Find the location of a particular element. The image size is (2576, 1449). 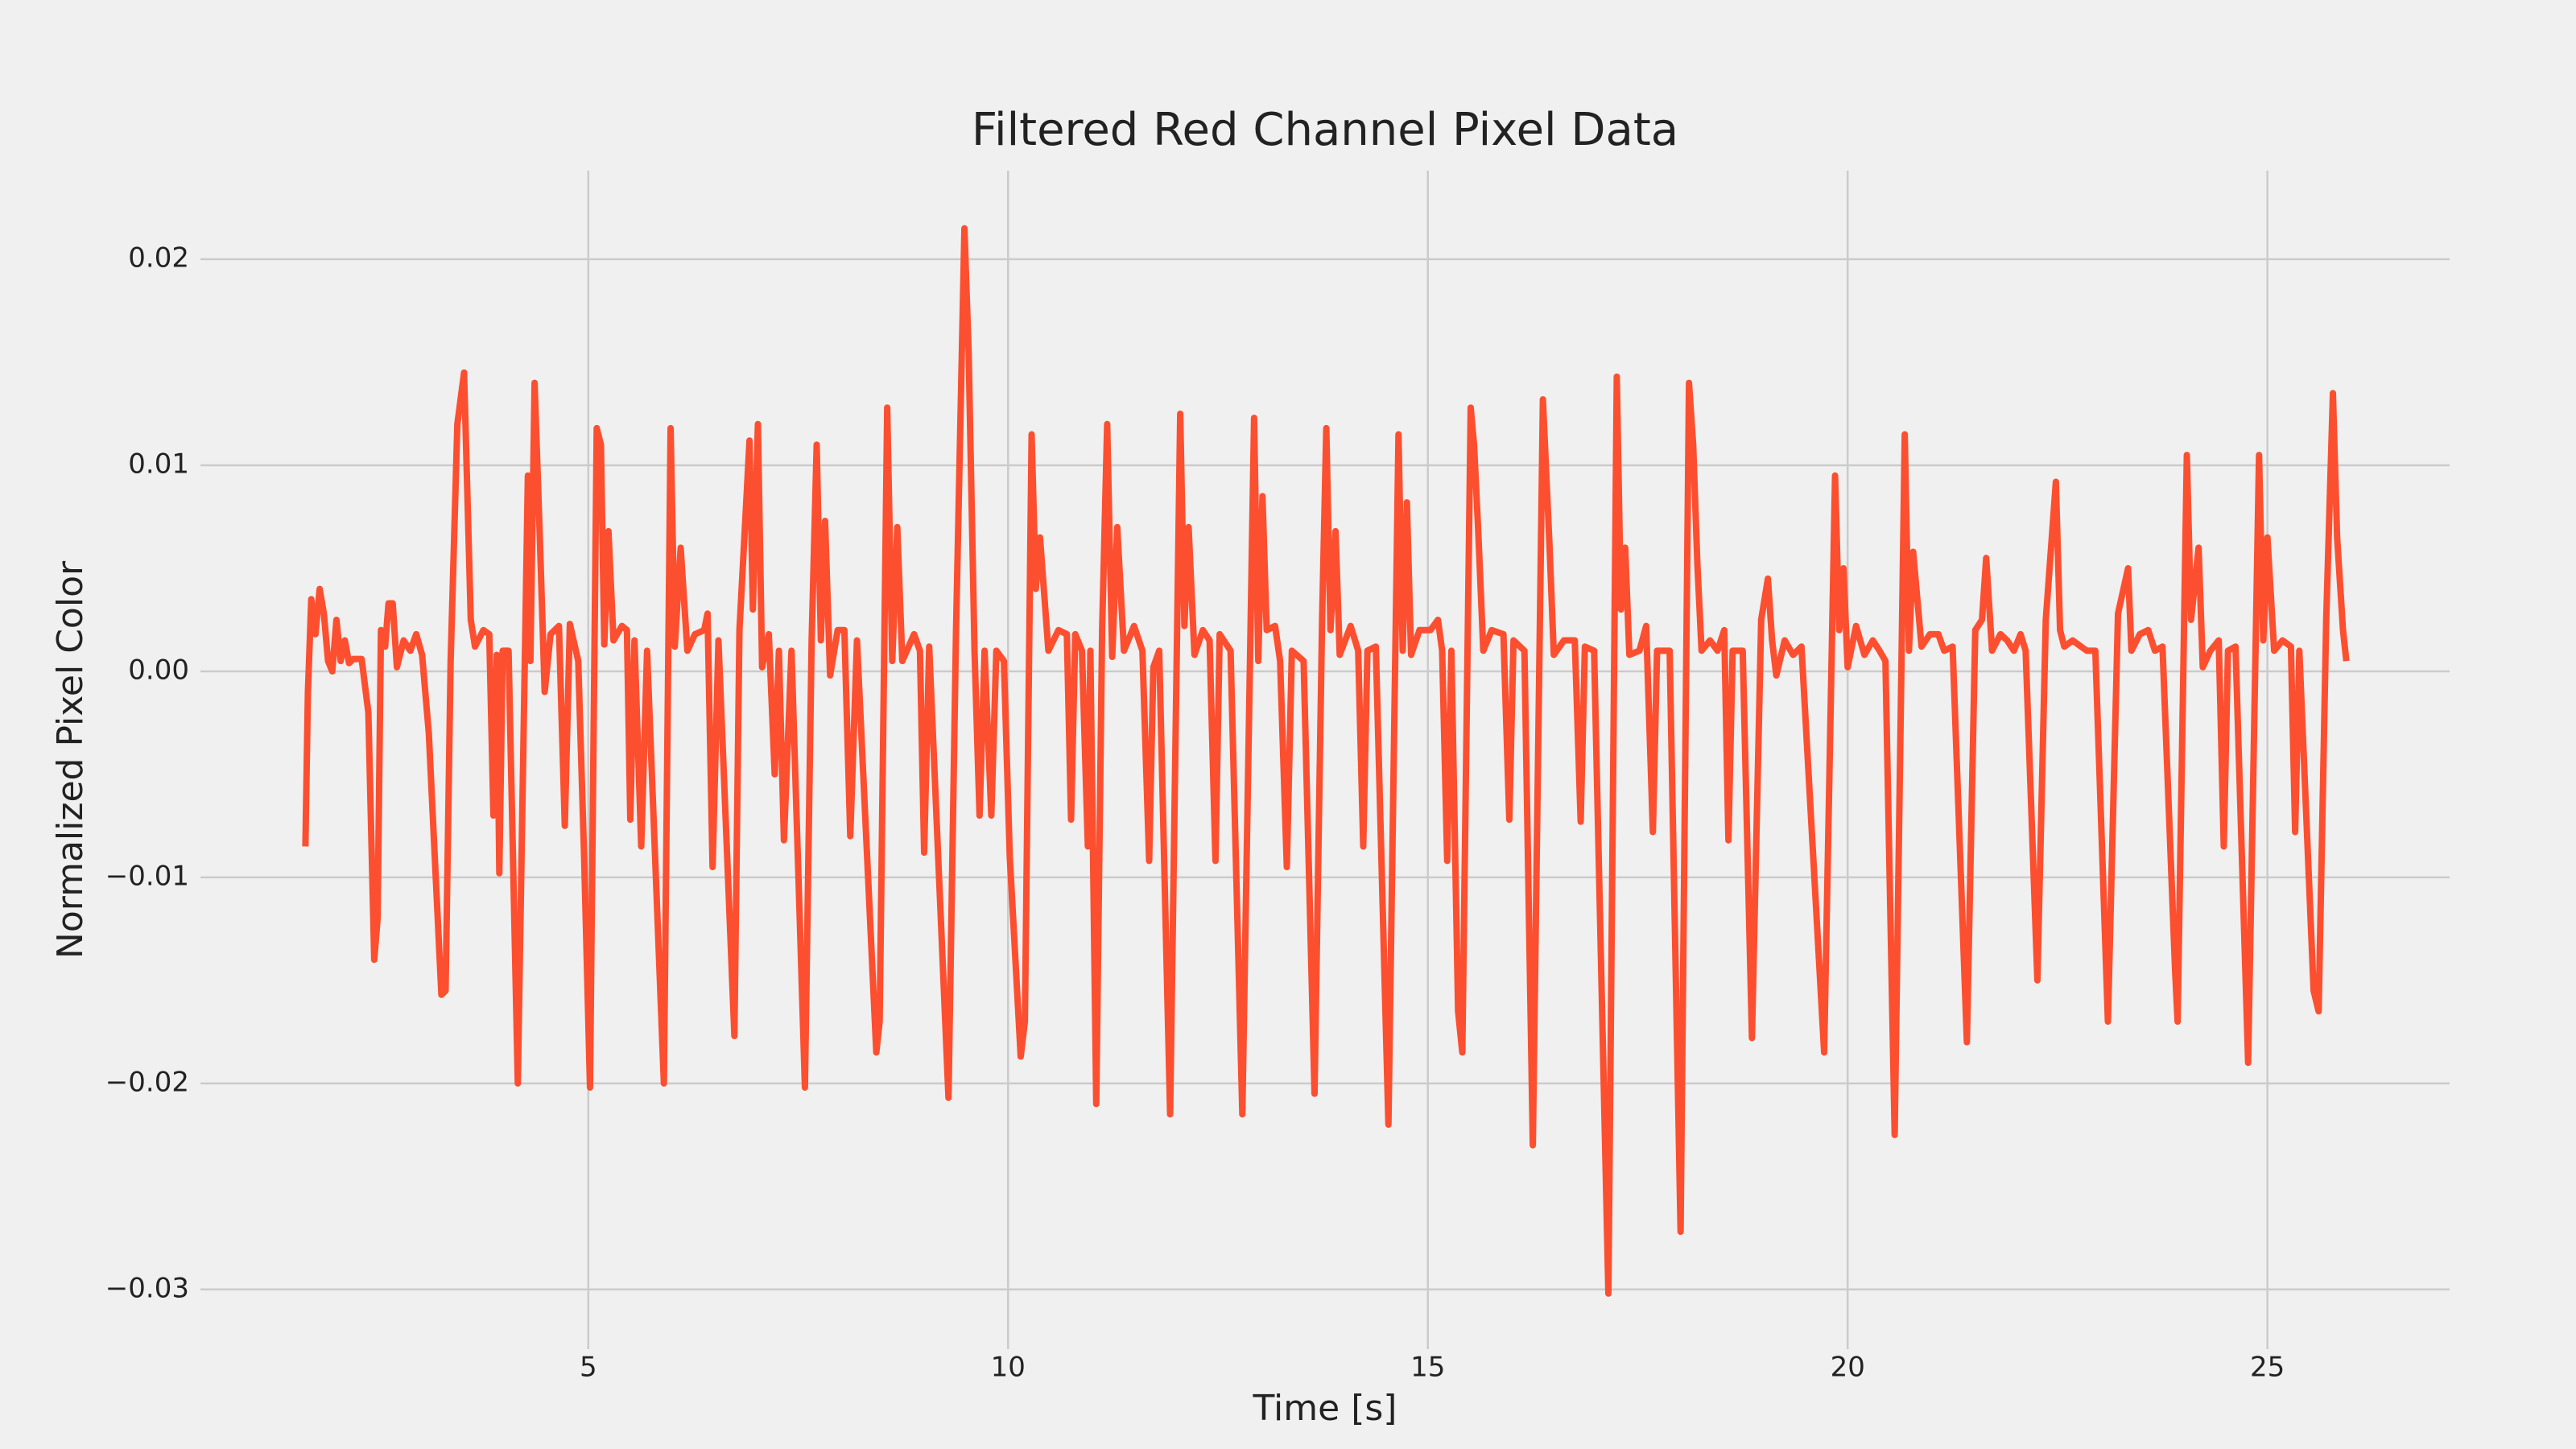

x-tick-label: 25 is located at coordinates (2267, 1368).